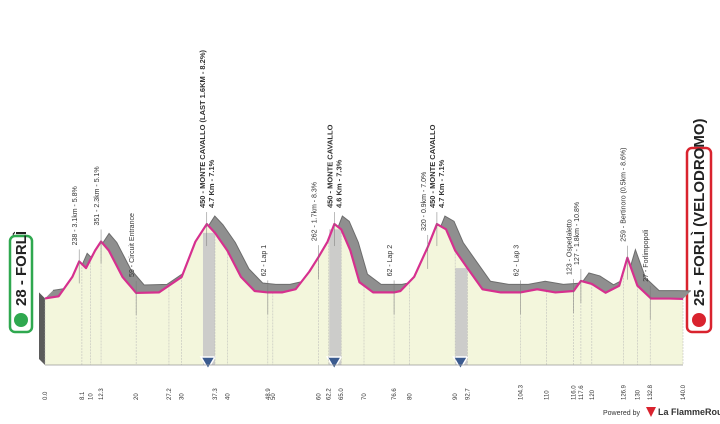 The image size is (720, 424). What do you see at coordinates (570, 247) in the screenshot?
I see `annotation: 123 - Ospedaletto` at bounding box center [570, 247].